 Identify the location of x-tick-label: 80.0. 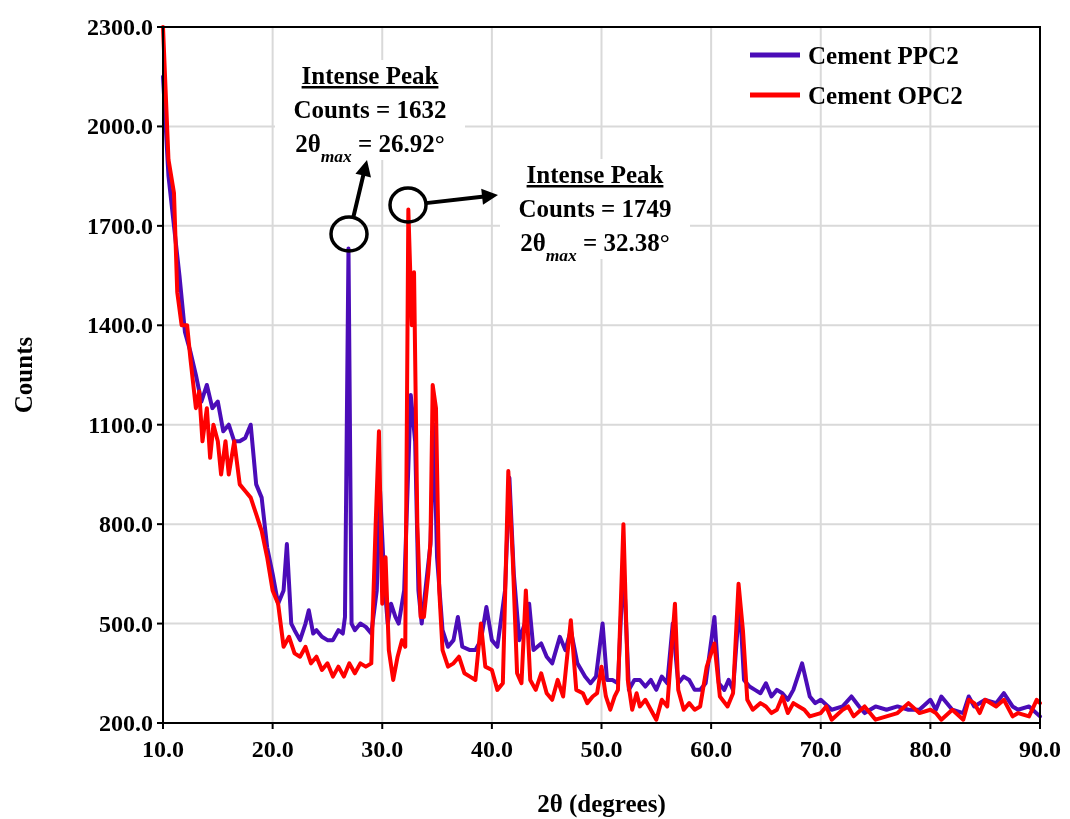
(930, 749).